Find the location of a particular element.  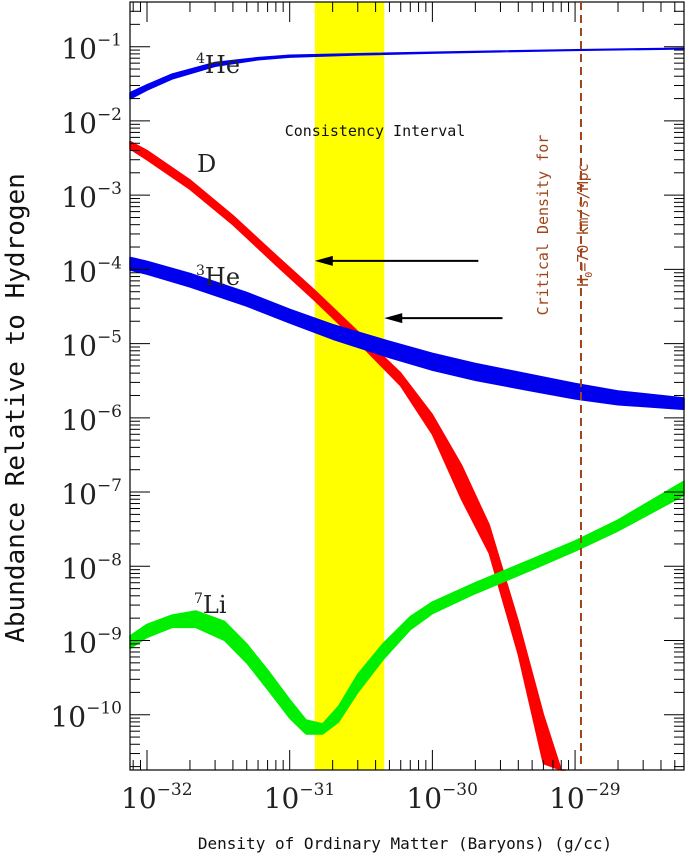

lithium-7-label: 7Li is located at coordinates (210, 605).